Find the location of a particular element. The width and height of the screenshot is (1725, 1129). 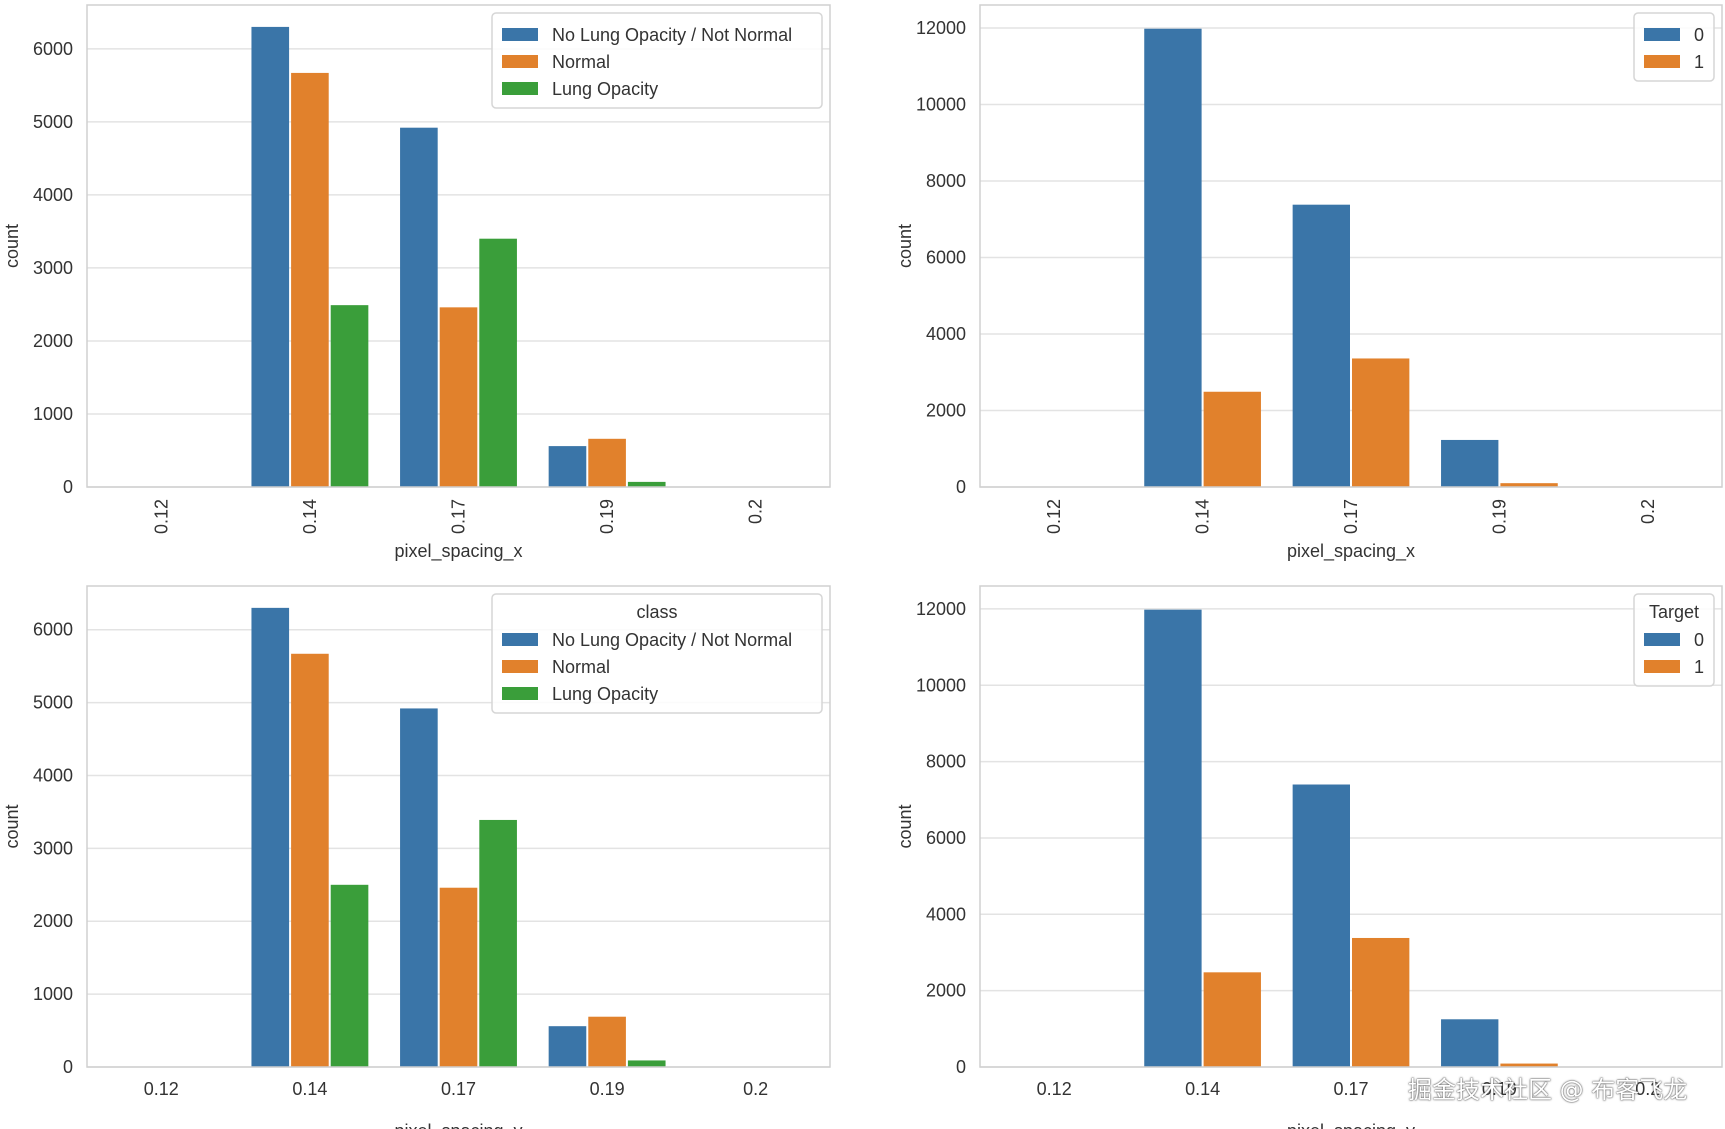

bar-no-lung-opacity-not-normal-0.14 is located at coordinates (270, 837).